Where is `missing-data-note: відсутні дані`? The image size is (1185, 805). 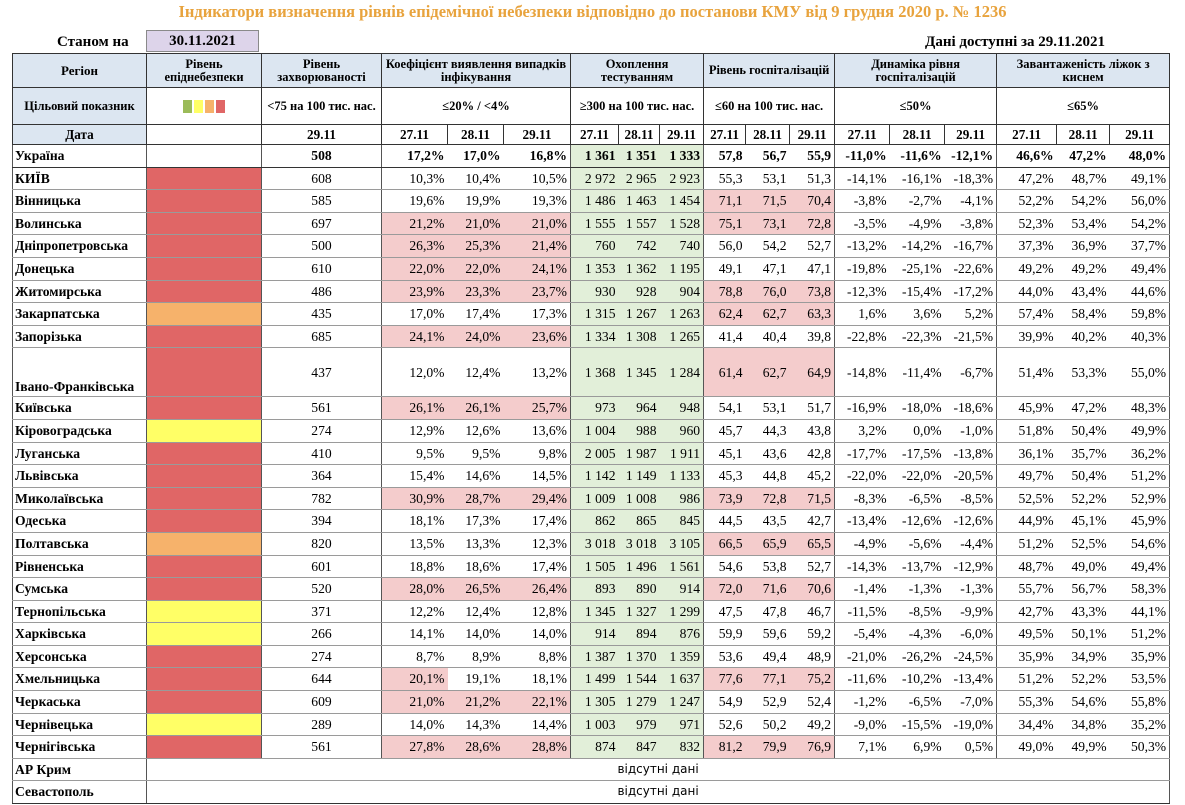
missing-data-note: відсутні дані is located at coordinates (658, 792).